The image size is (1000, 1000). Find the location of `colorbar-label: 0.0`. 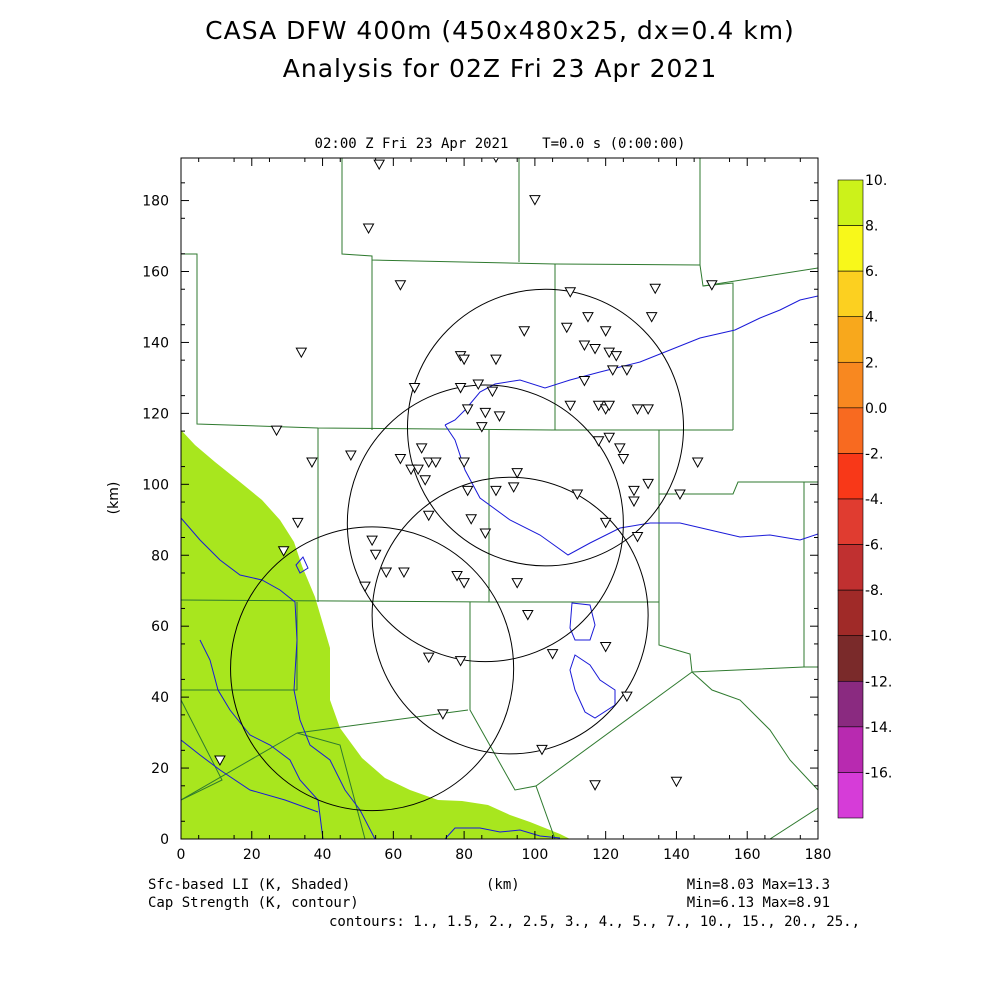

colorbar-label: 0.0 is located at coordinates (876, 409).